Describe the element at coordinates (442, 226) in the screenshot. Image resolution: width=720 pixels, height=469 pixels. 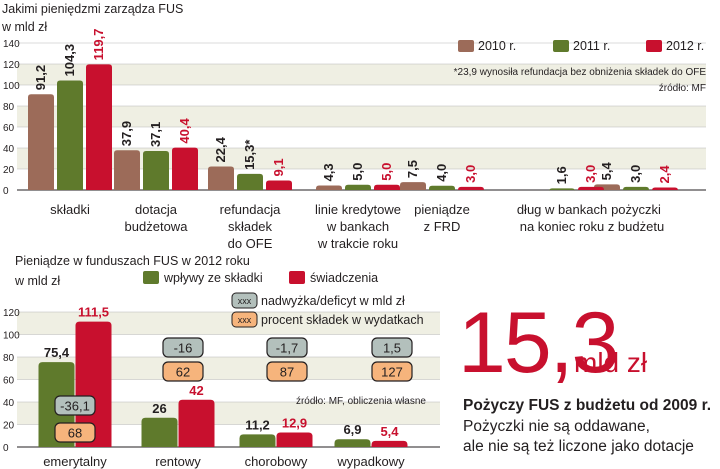
I see `chart1-category-label: z FRD` at that location.